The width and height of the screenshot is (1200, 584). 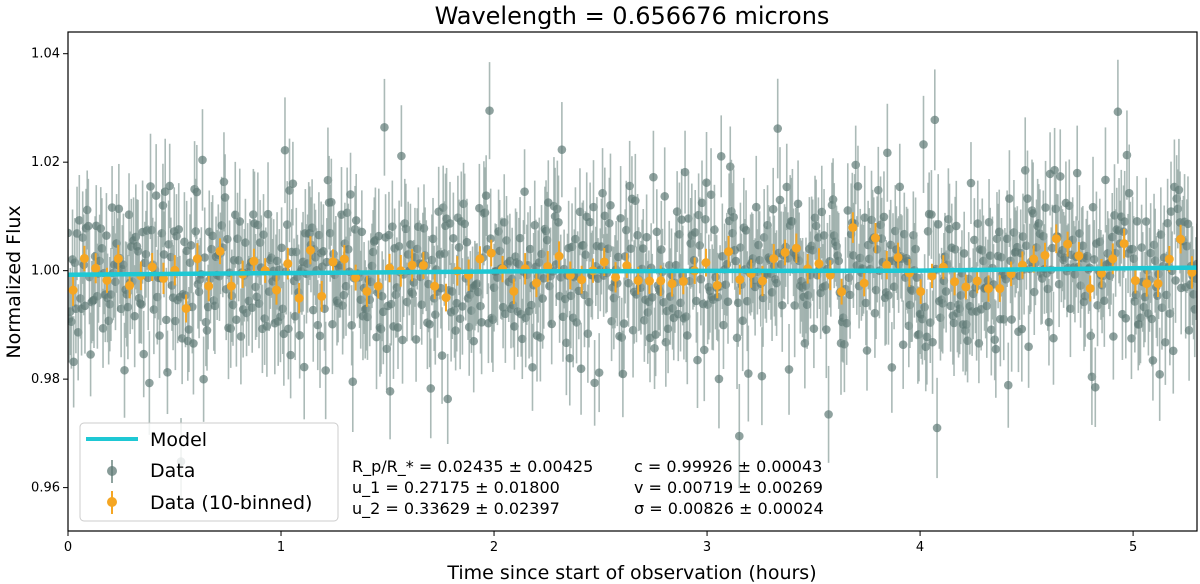 I want to click on legend-box, so click(x=209, y=472).